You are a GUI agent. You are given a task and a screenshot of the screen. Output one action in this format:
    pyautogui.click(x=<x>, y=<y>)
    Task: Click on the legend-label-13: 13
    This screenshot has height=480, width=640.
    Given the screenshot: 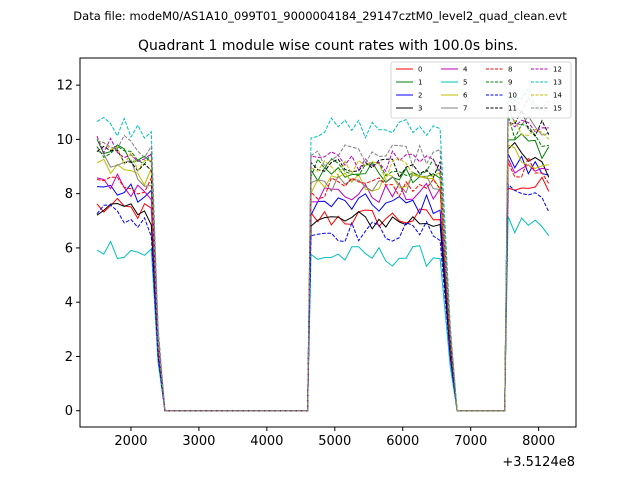 What is the action you would take?
    pyautogui.click(x=557, y=83)
    